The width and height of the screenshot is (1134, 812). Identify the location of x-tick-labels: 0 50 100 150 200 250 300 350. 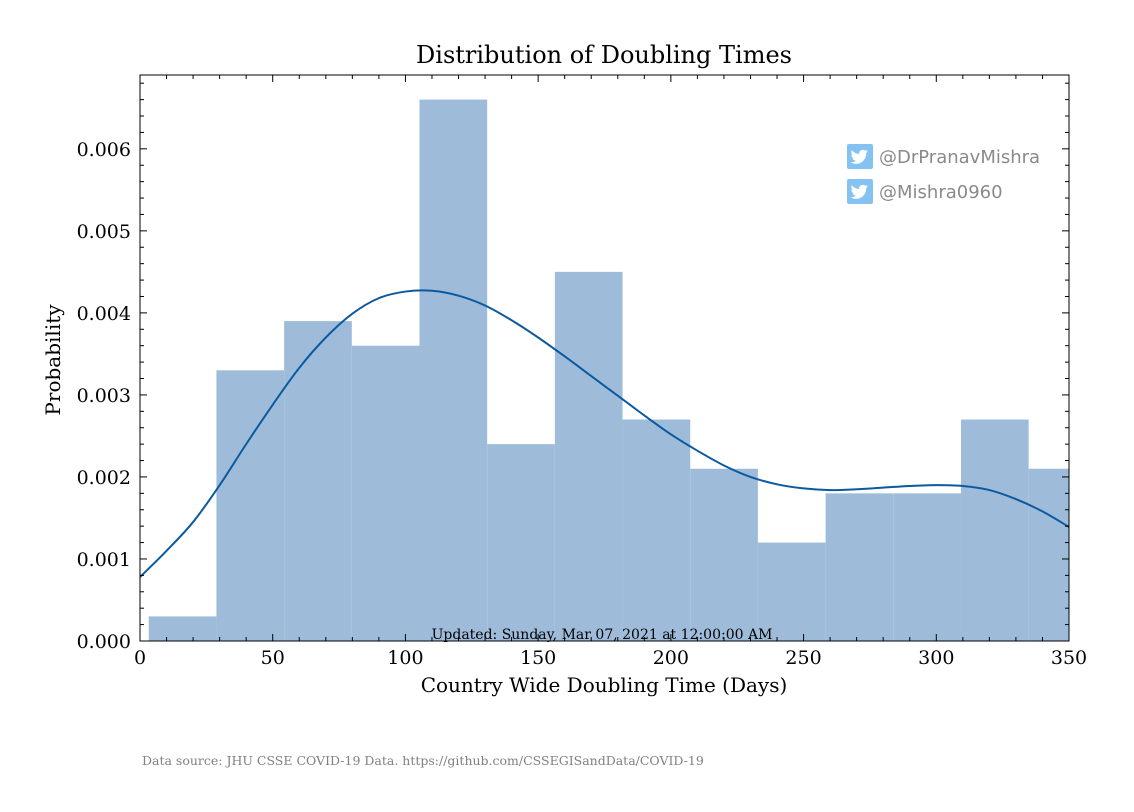
(610, 658).